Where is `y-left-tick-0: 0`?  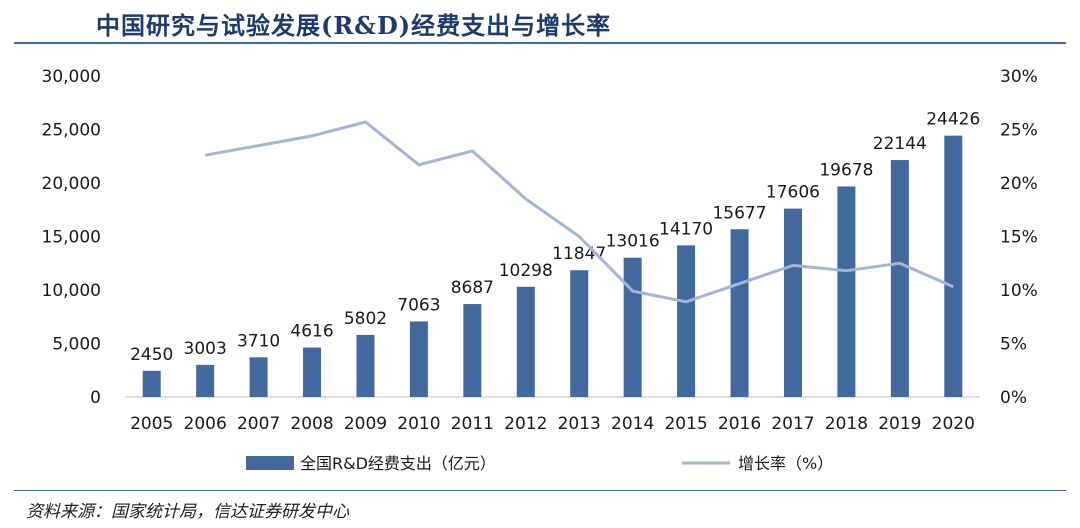 y-left-tick-0: 0 is located at coordinates (95, 398).